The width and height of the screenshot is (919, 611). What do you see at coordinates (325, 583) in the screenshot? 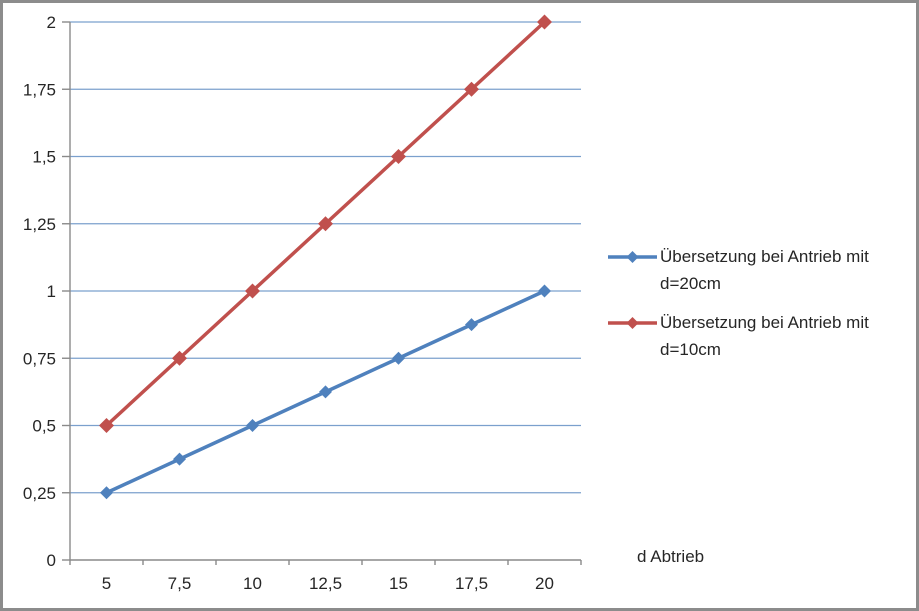
I see `x-tick-label: 12,5` at bounding box center [325, 583].